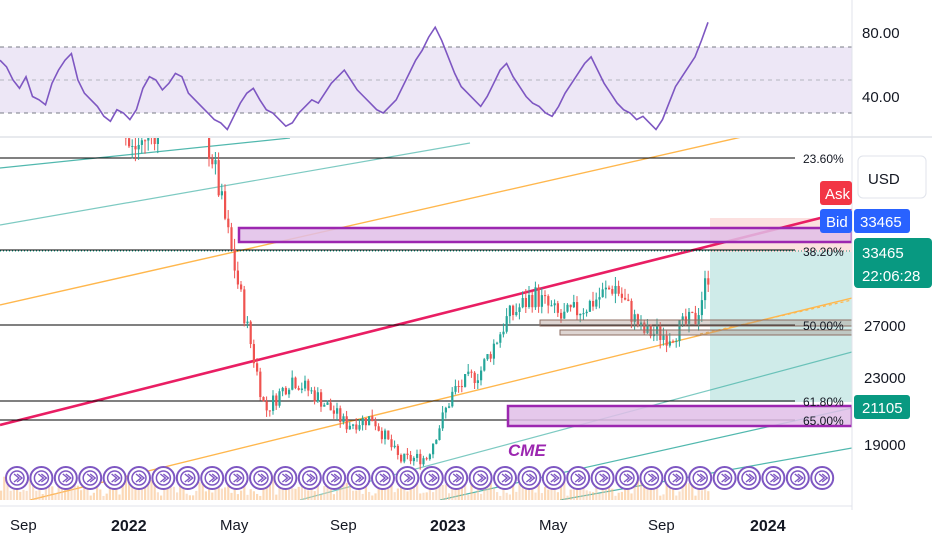 This screenshot has height=550, width=932. What do you see at coordinates (892, 177) in the screenshot?
I see `currency-button` at bounding box center [892, 177].